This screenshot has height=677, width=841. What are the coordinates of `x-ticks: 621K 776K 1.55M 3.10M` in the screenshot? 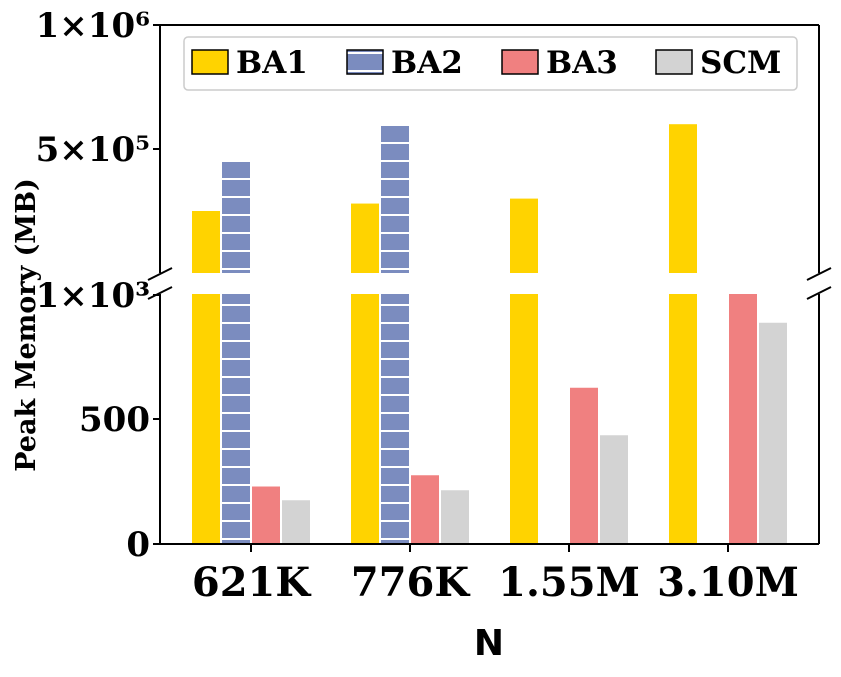 It's located at (495, 575).